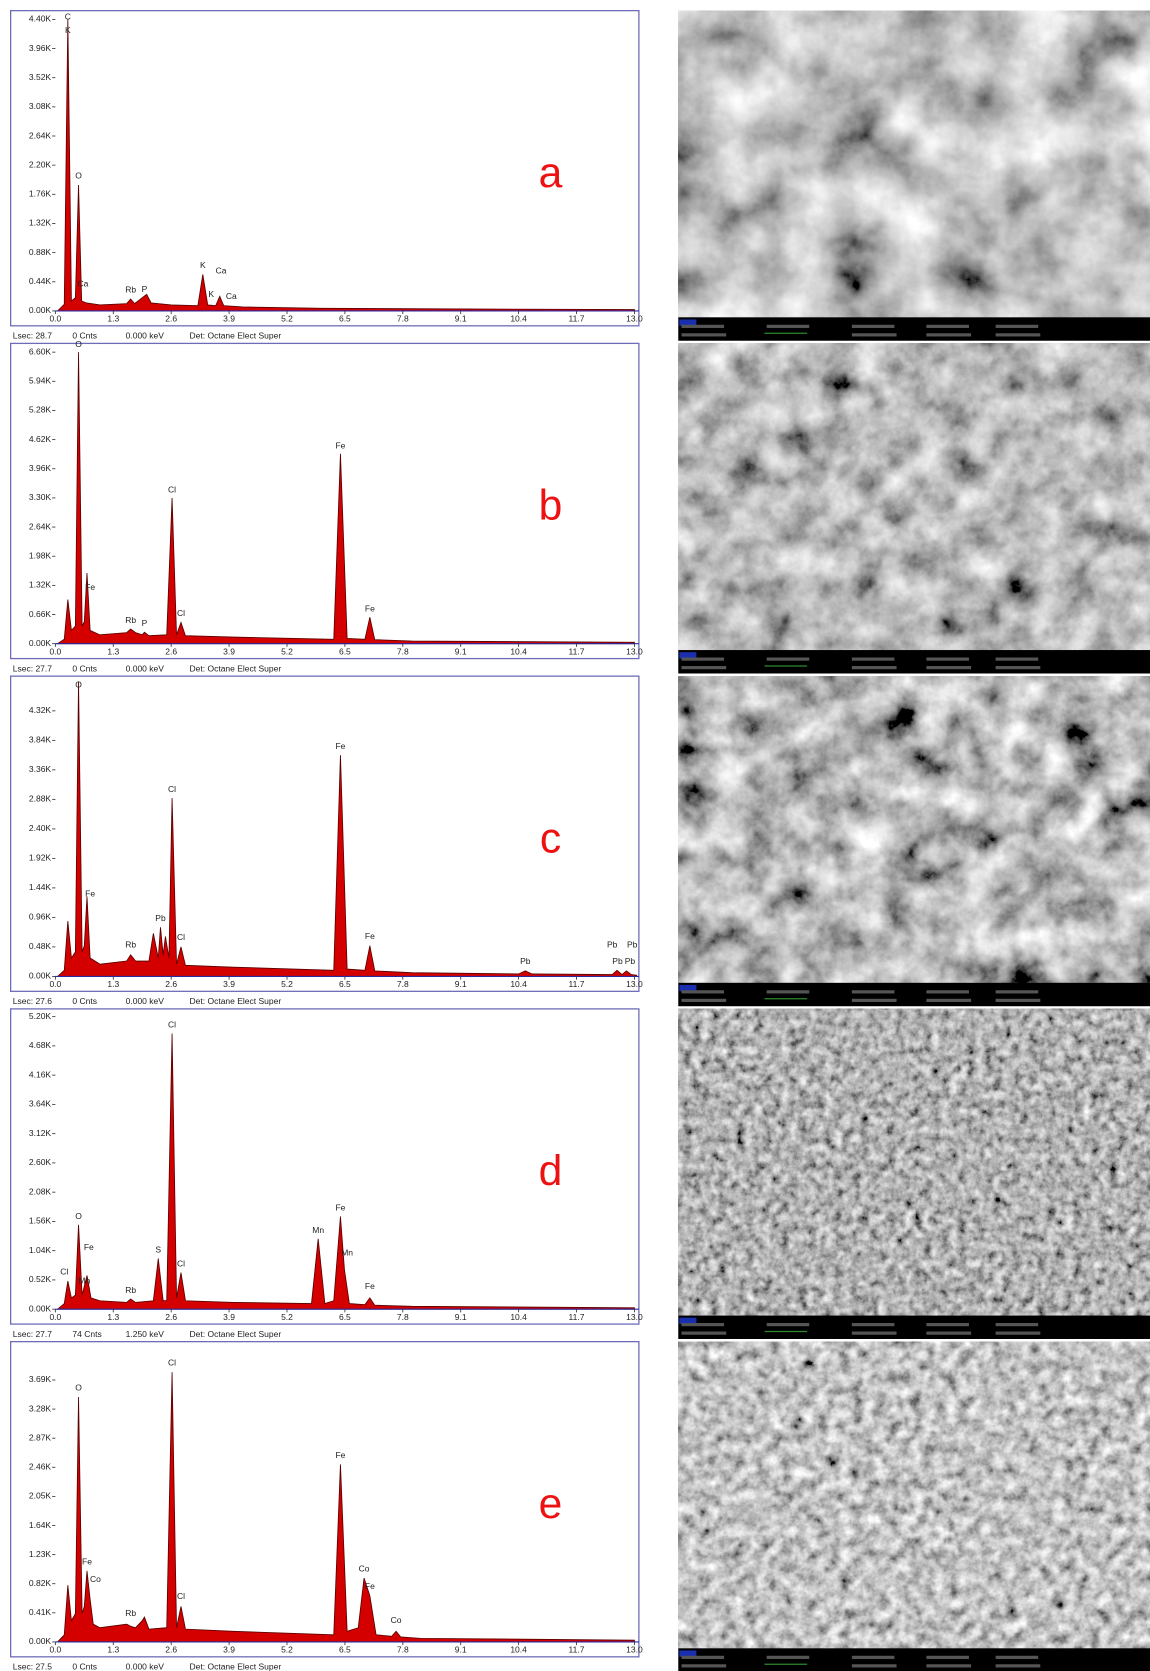 This screenshot has width=1150, height=1671. I want to click on y-tick-label: 1.44K, so click(40, 887).